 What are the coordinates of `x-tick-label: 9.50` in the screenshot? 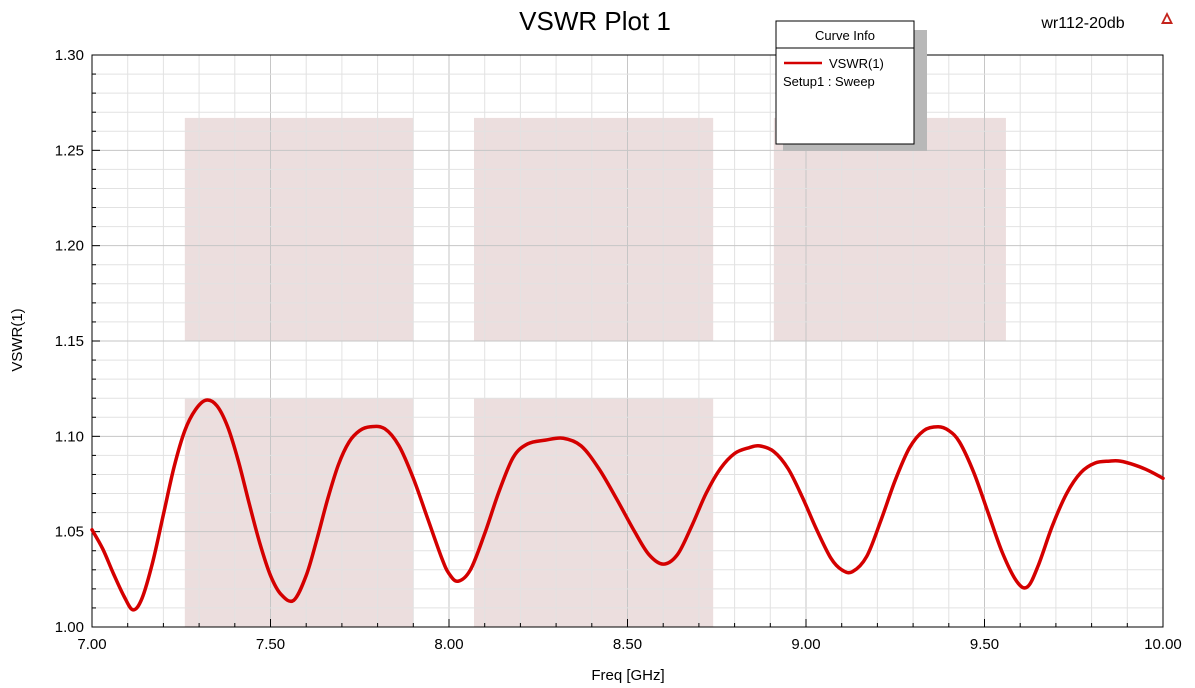 It's located at (984, 644).